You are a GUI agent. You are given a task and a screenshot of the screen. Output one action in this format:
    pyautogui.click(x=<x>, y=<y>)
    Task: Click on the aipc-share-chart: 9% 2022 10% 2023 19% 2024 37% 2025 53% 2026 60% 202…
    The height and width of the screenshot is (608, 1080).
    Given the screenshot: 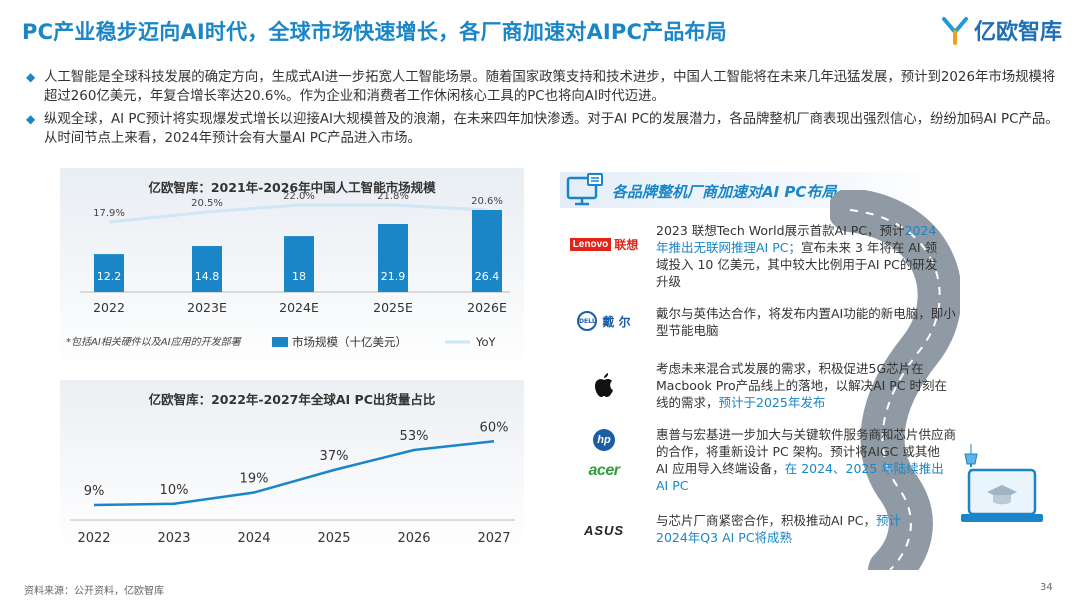 What is the action you would take?
    pyautogui.click(x=292, y=483)
    